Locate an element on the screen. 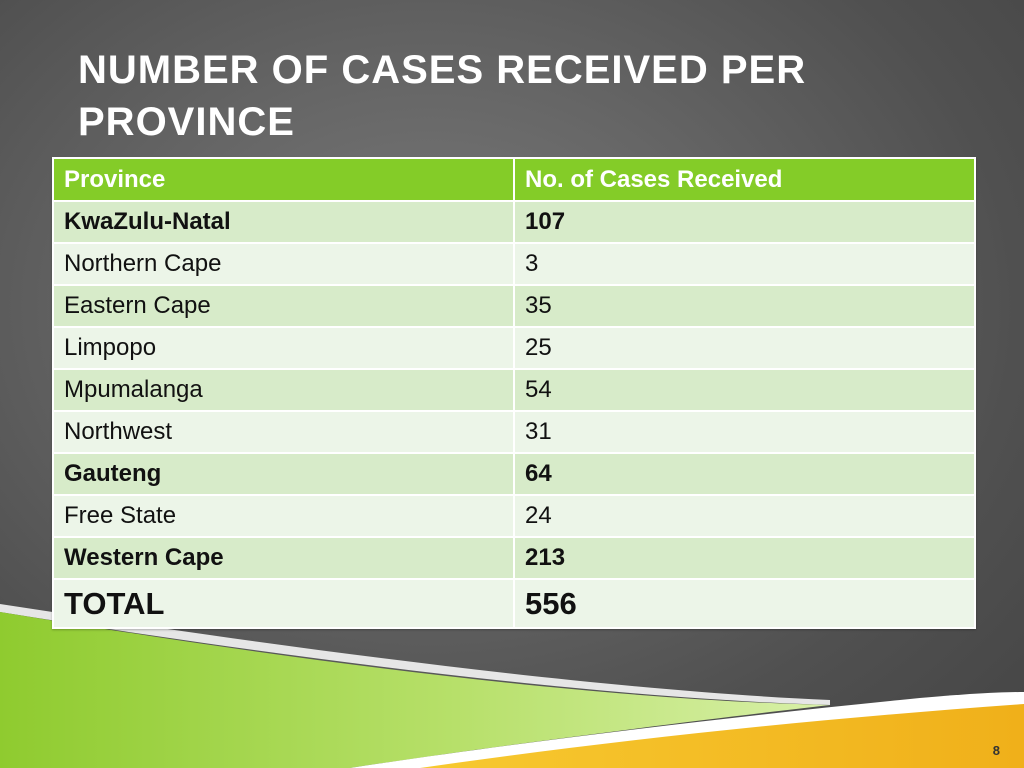 This screenshot has height=768, width=1024. total-value: 556 is located at coordinates (744, 603).